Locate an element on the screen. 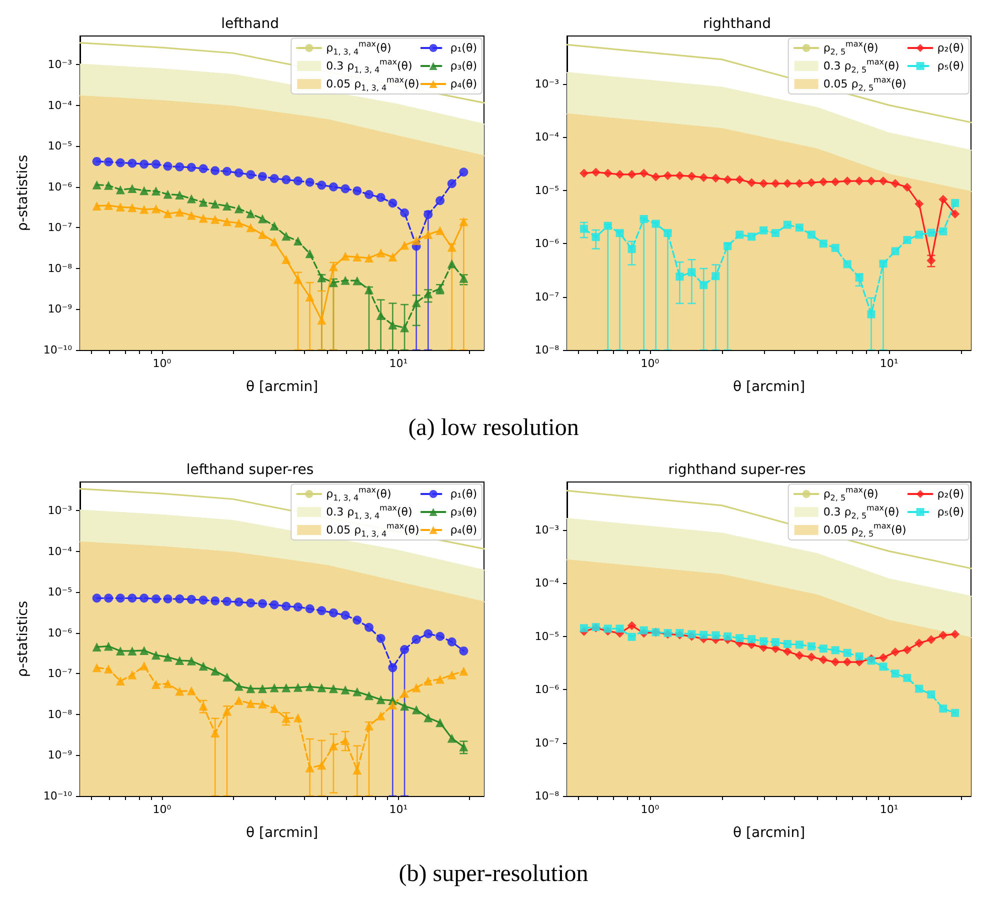 The image size is (987, 906). chart-title: righthand super-res is located at coordinates (737, 470).